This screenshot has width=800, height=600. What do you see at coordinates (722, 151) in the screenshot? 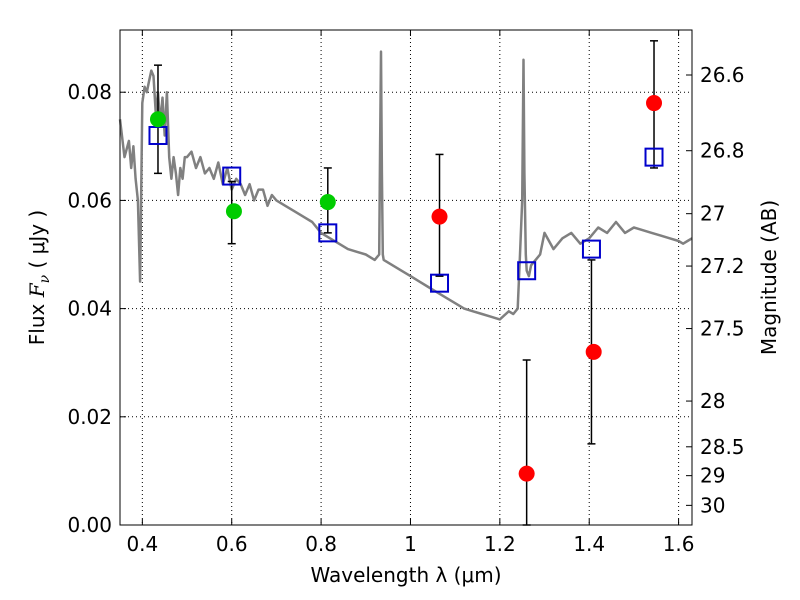
I see `mag-tick-label: 26.8` at bounding box center [722, 151].